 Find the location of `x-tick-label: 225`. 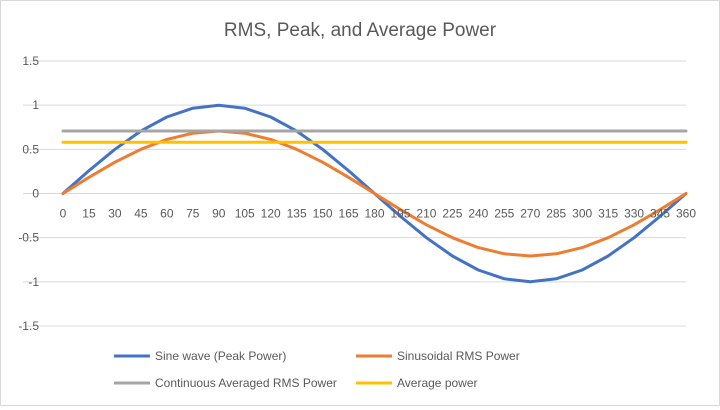

x-tick-label: 225 is located at coordinates (452, 214).